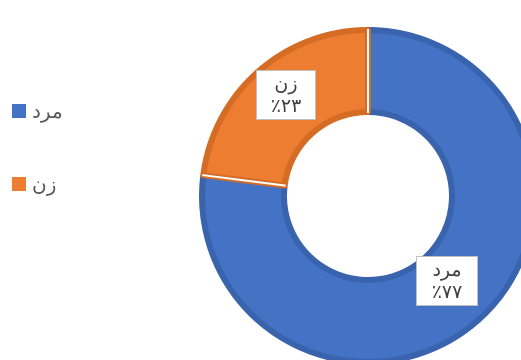 This screenshot has width=521, height=360. Describe the element at coordinates (19, 184) in the screenshot. I see `legend-swatch-female` at that location.